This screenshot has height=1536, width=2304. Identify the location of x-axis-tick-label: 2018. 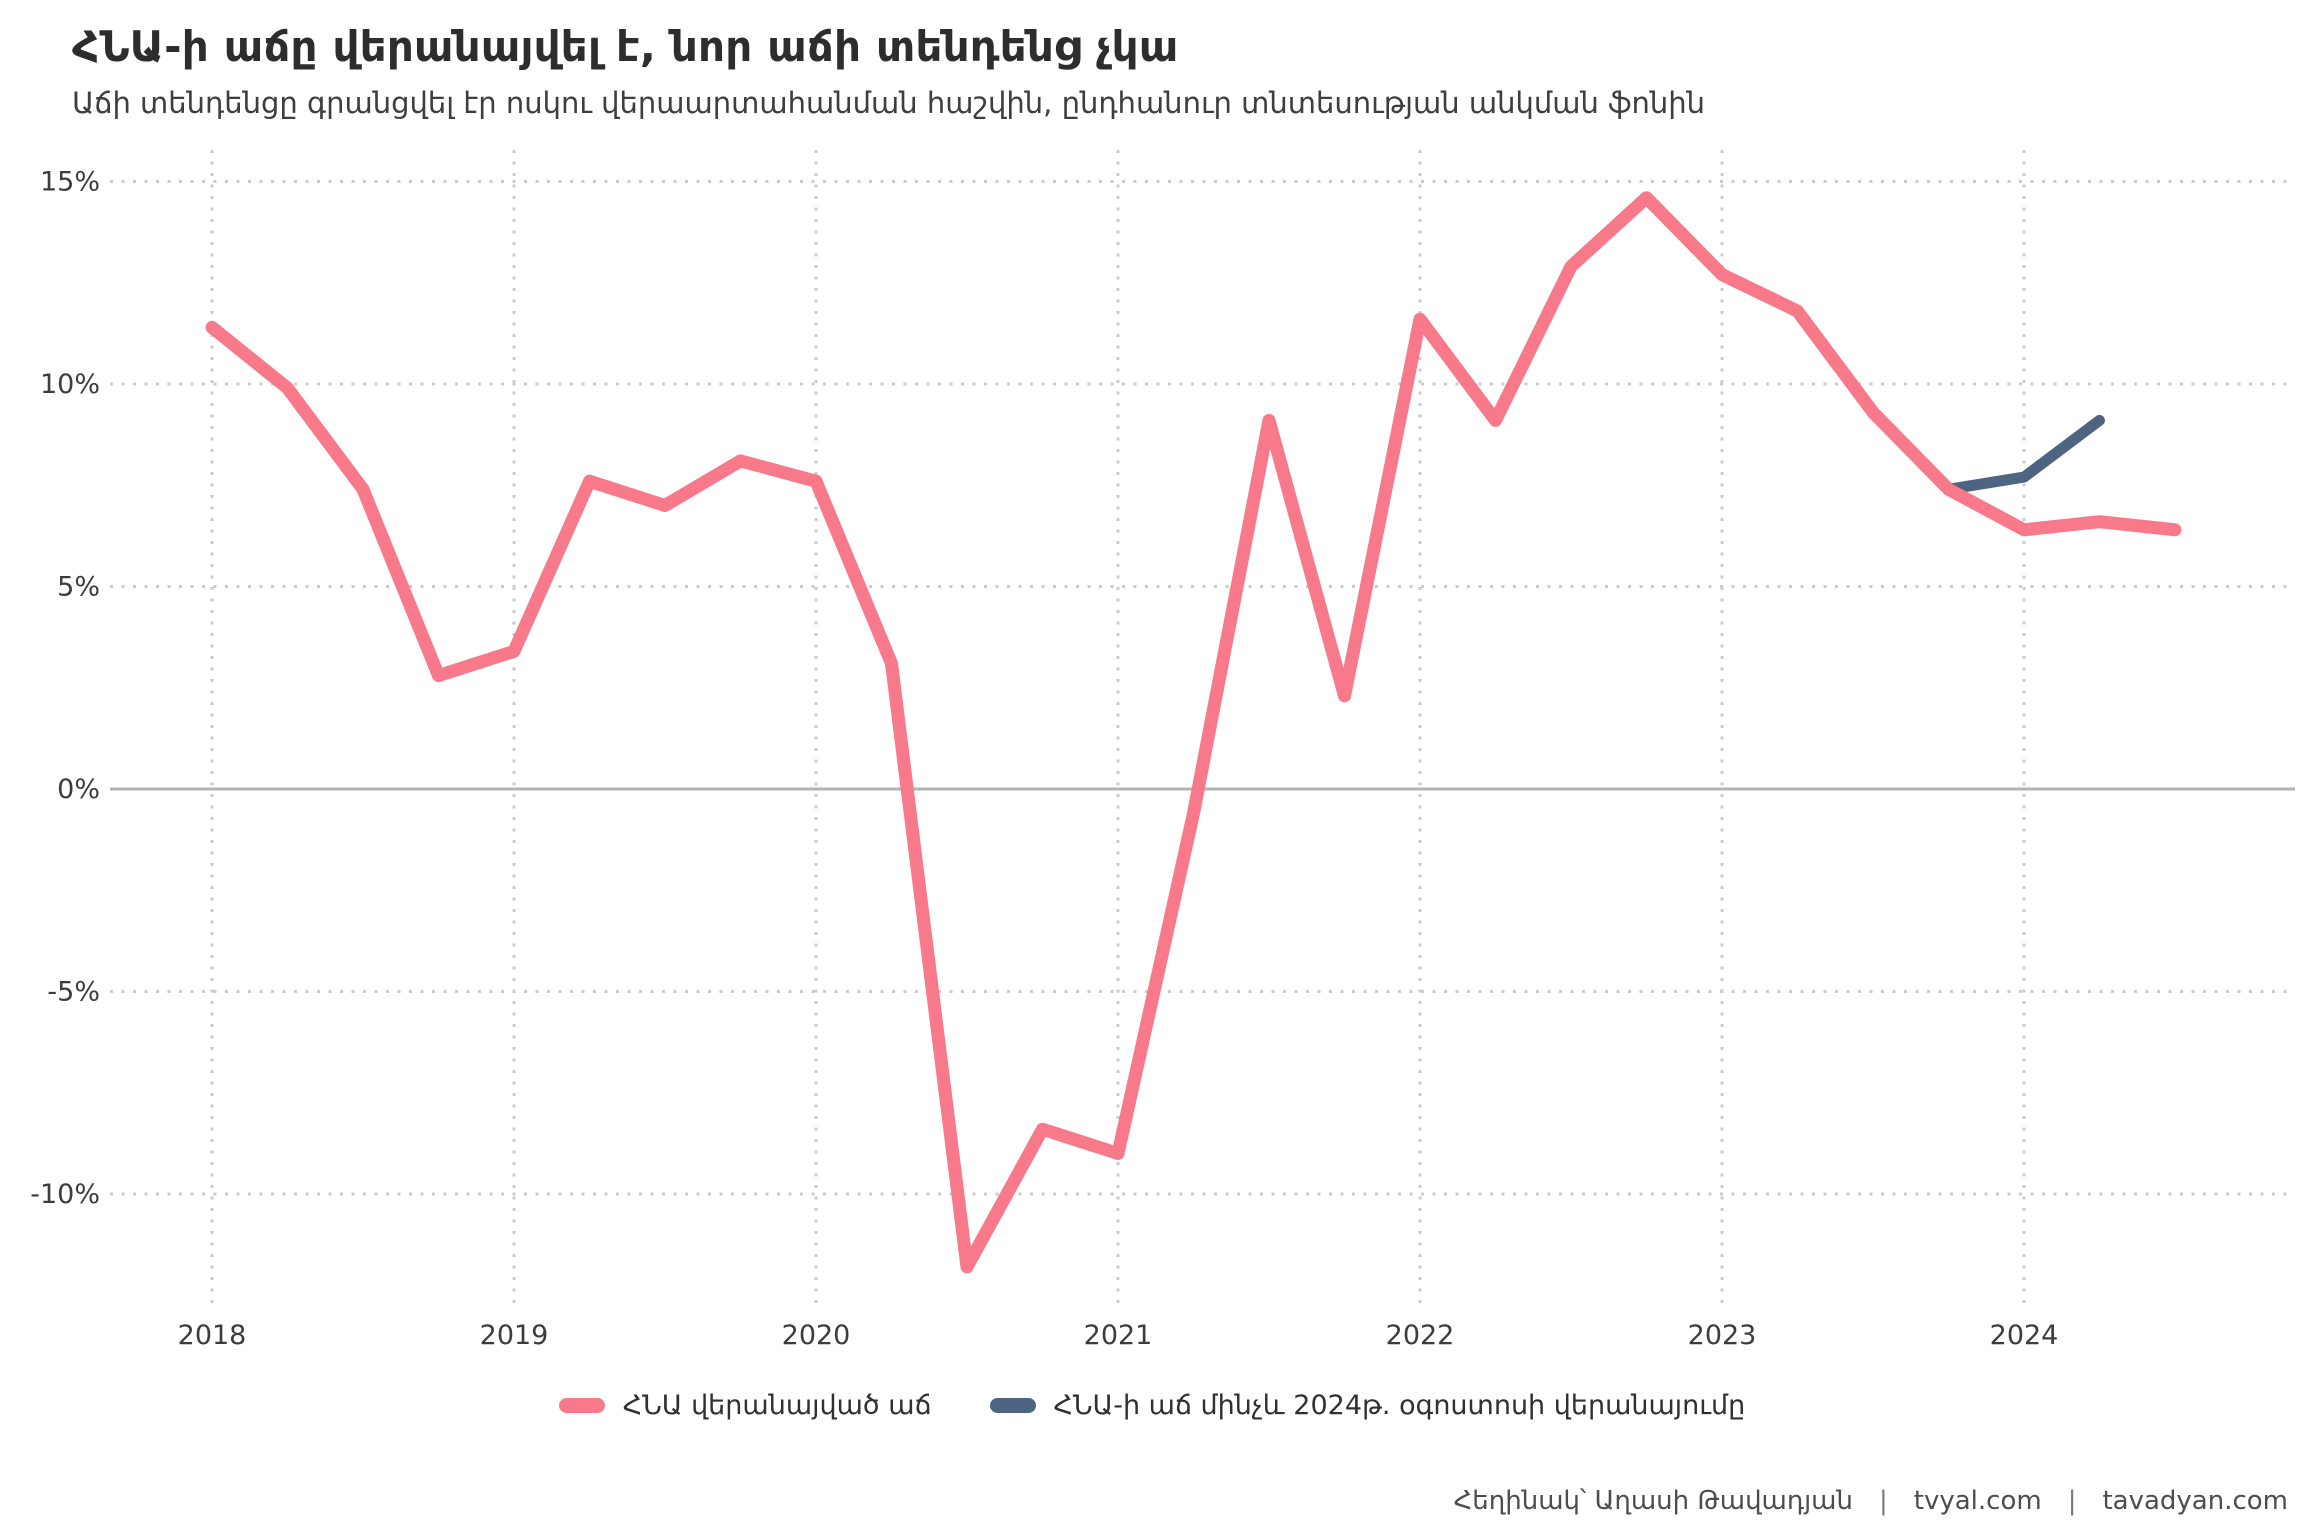
(212, 1335).